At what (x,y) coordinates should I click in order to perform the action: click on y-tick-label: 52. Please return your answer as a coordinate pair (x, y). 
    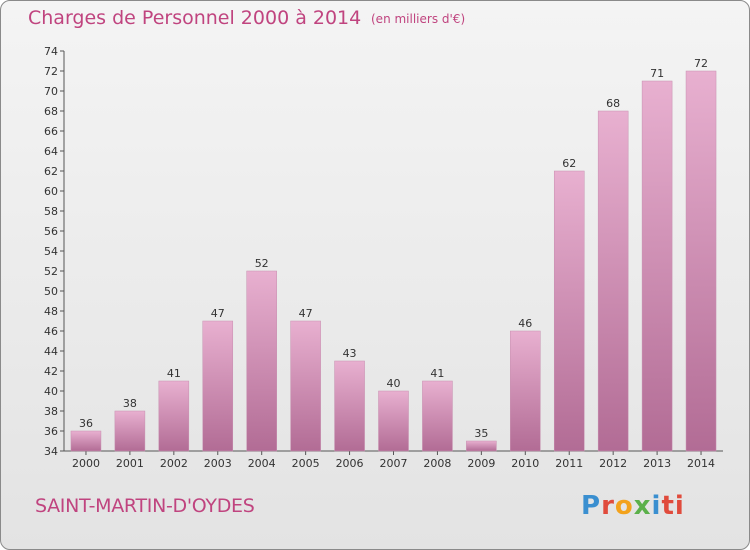
    Looking at the image, I should click on (51, 271).